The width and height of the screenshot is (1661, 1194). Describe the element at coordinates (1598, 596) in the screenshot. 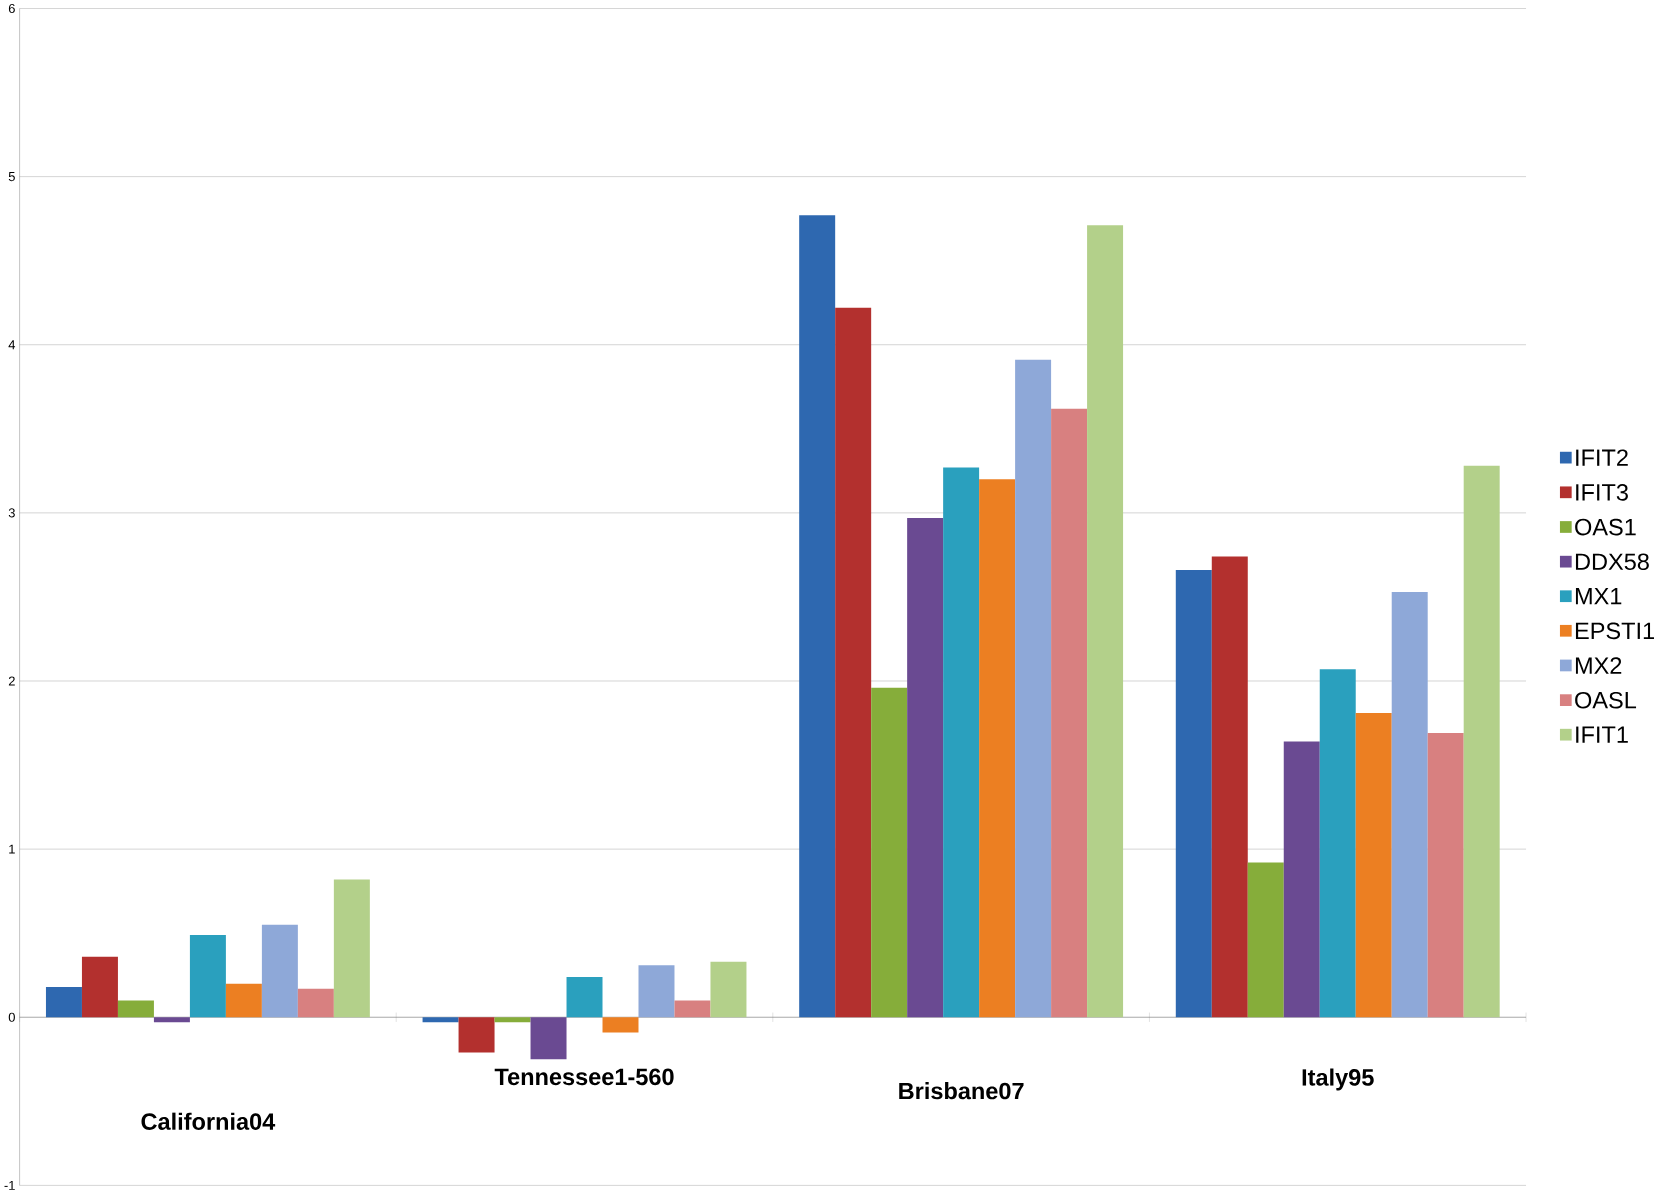

I see `legend-label: MX1` at that location.